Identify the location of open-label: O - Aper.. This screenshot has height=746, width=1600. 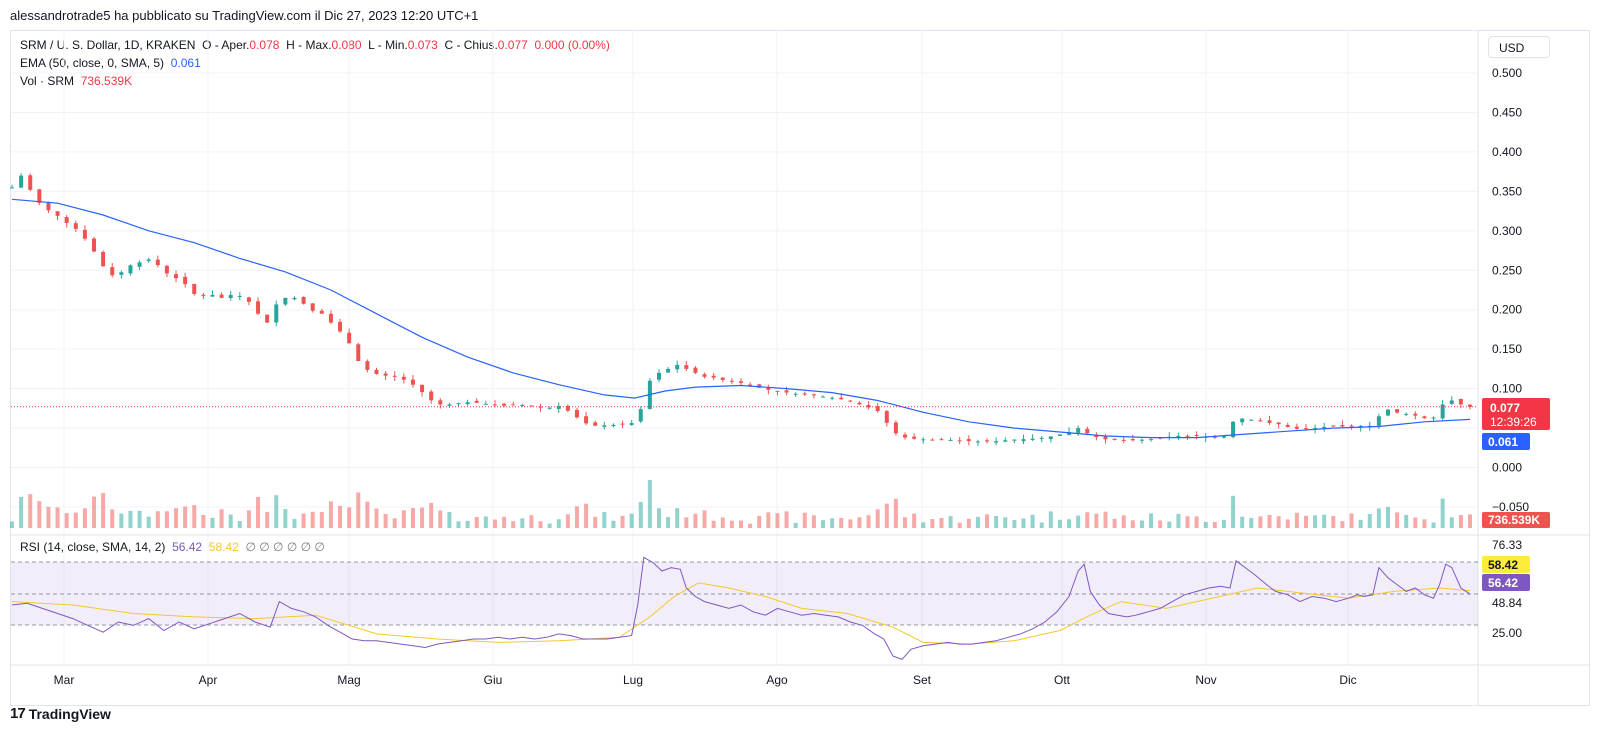
(226, 45).